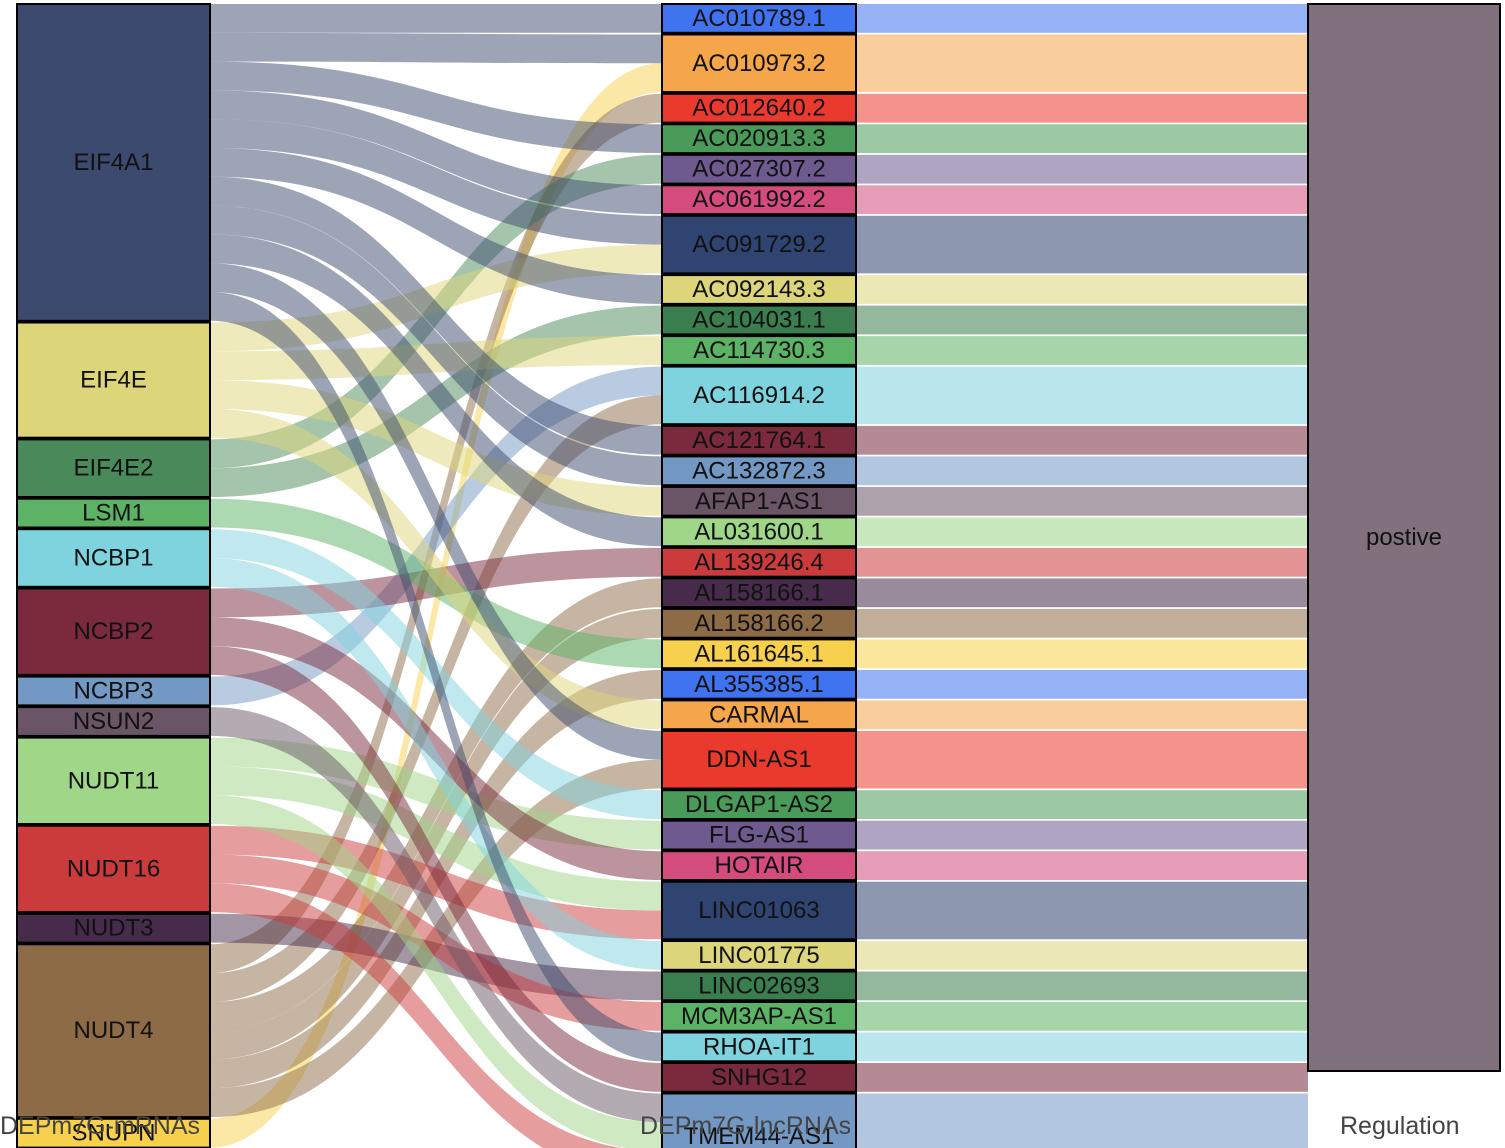  Describe the element at coordinates (1082, 1120) in the screenshot. I see `flow-tmem44-as1-to-regulation` at that location.